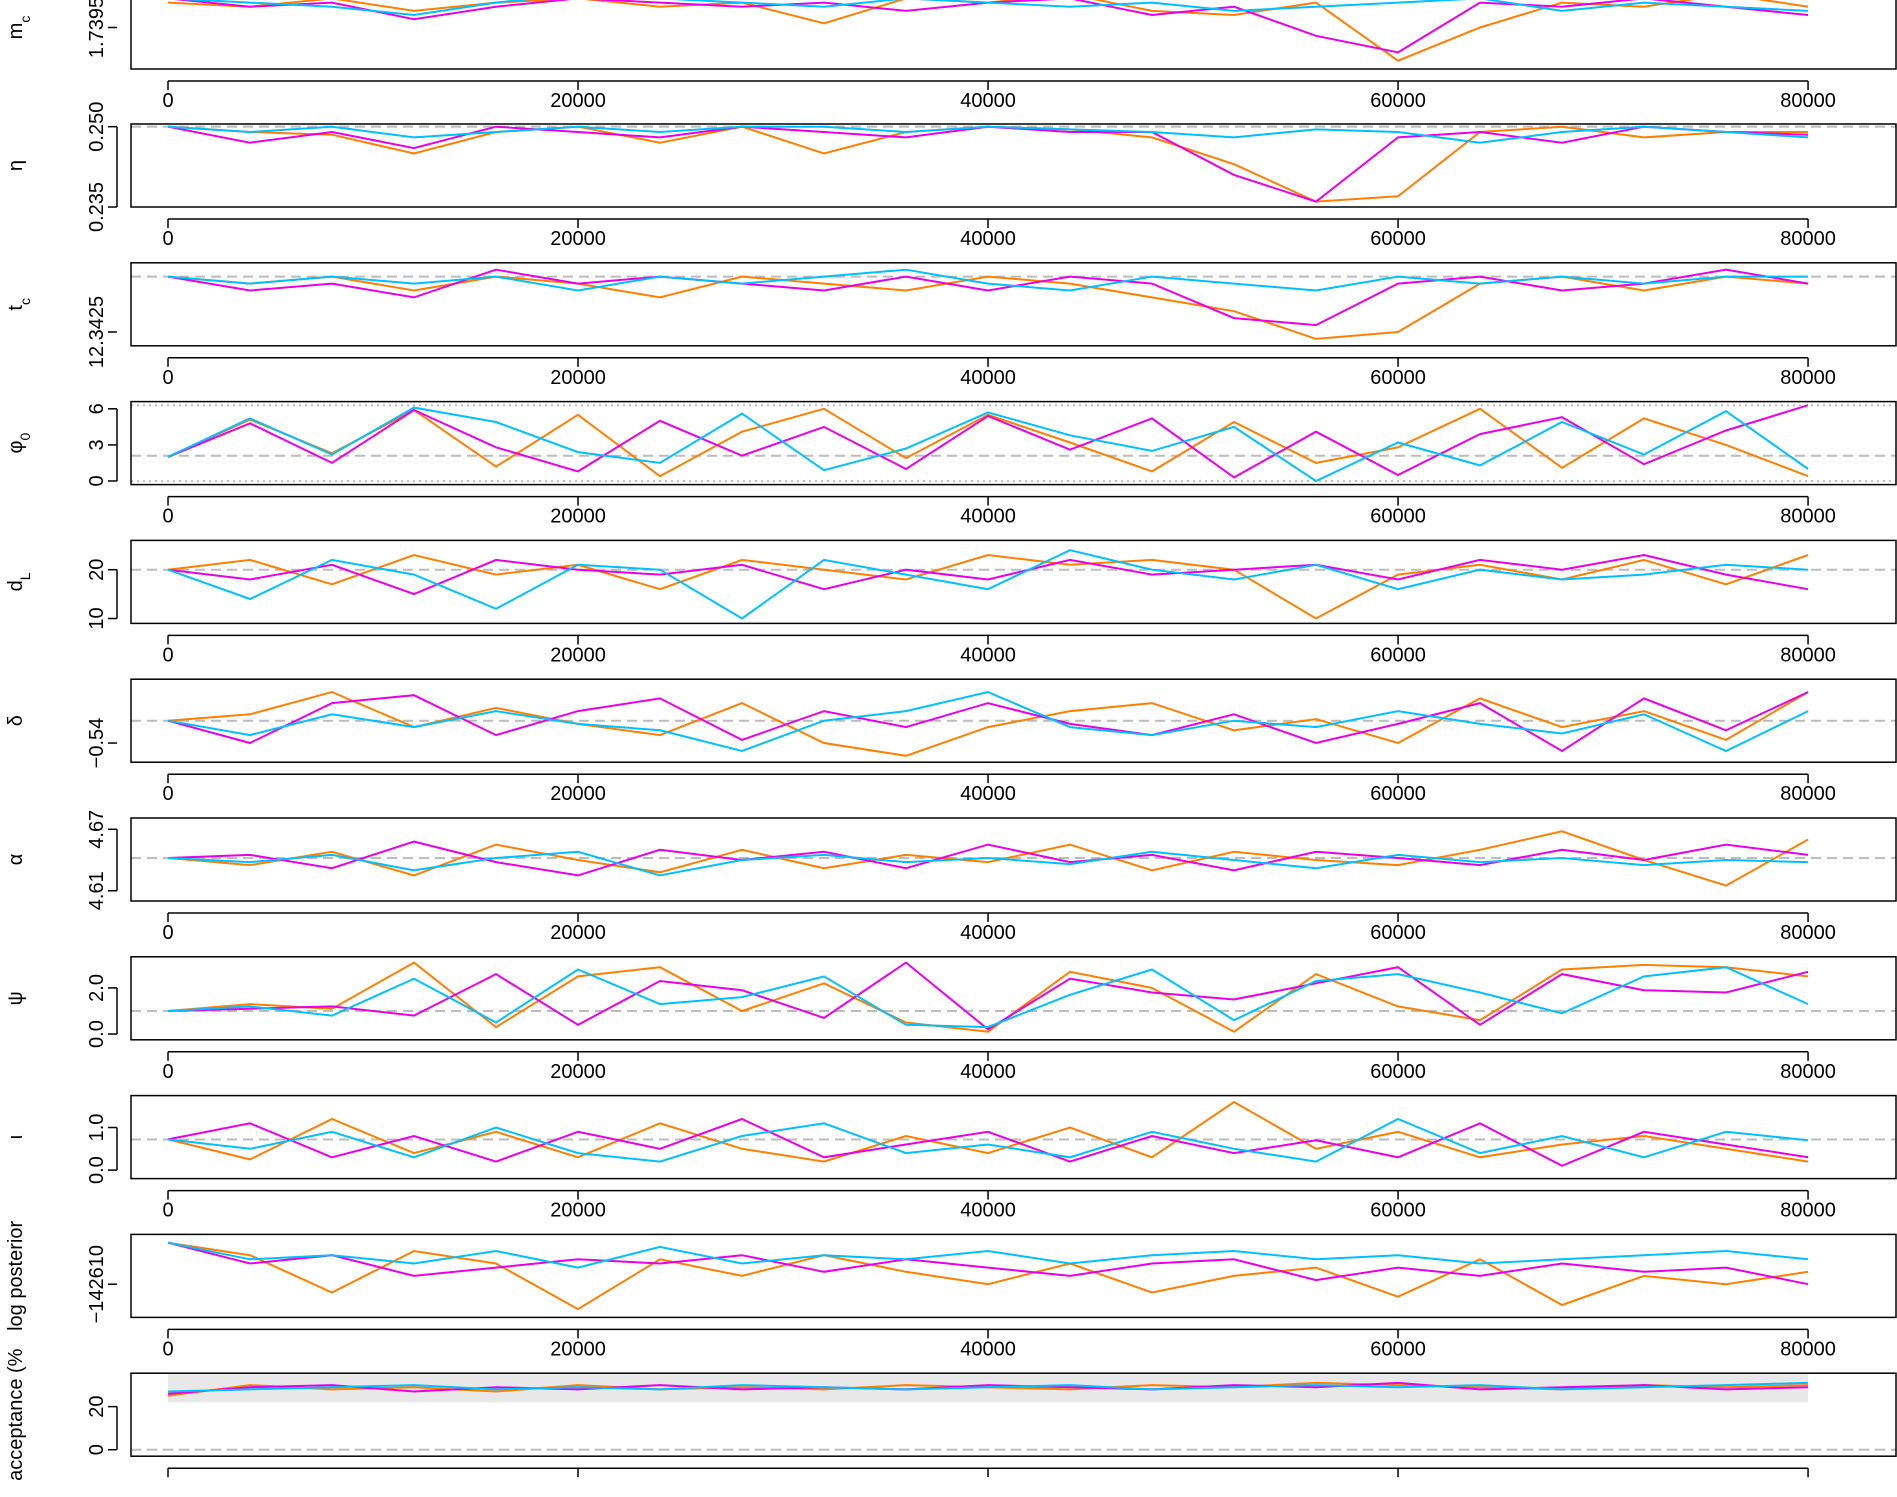  What do you see at coordinates (25, 437) in the screenshot?
I see `y-axis-title-sub: 0` at bounding box center [25, 437].